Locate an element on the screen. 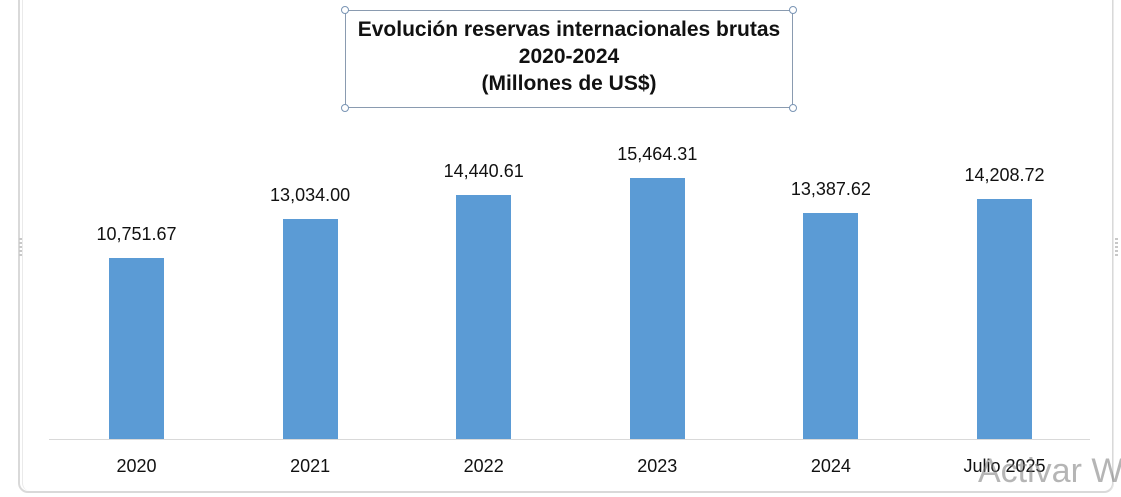 Image resolution: width=1121 pixels, height=497 pixels. x-tick-label: Julio 2025 is located at coordinates (1004, 466).